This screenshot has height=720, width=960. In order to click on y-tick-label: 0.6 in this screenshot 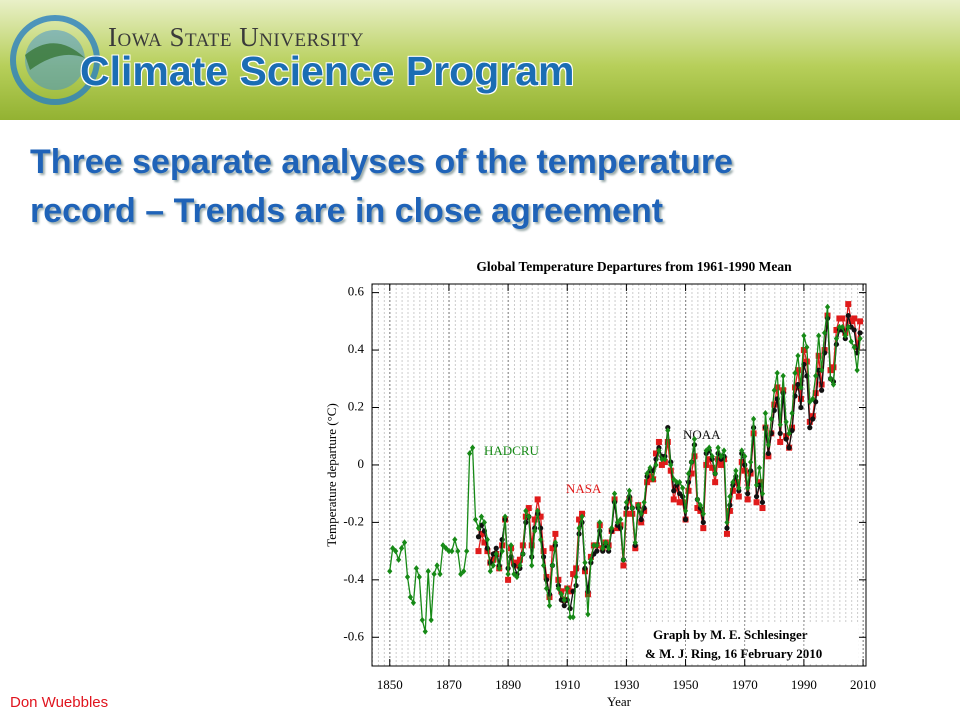, I will do `click(356, 291)`.